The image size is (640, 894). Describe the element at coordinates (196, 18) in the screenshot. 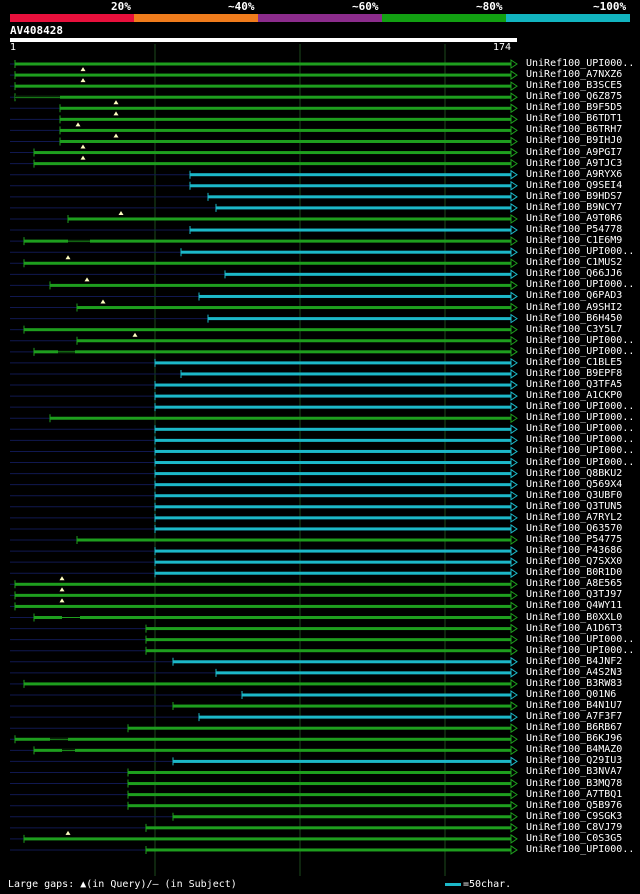

I see `legend-segment` at that location.